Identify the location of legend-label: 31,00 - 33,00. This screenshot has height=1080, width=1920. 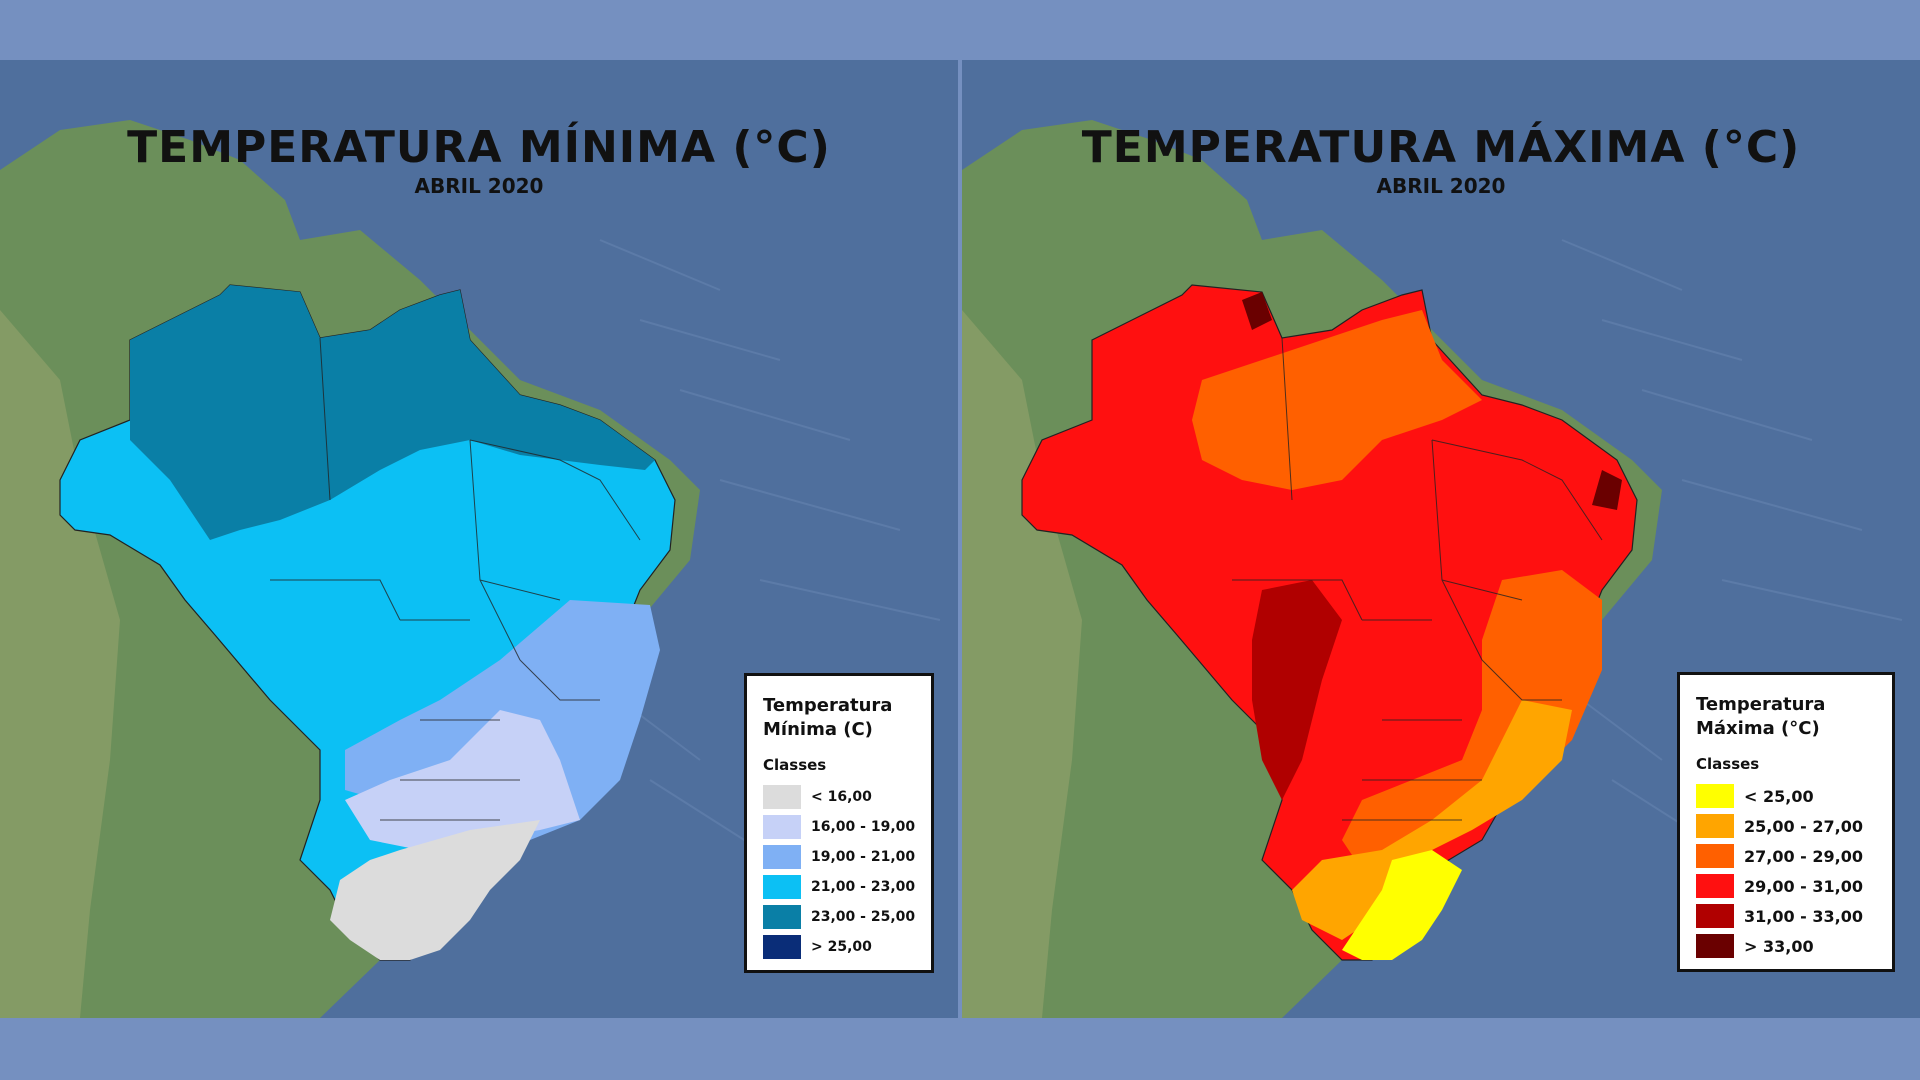
(1803, 916).